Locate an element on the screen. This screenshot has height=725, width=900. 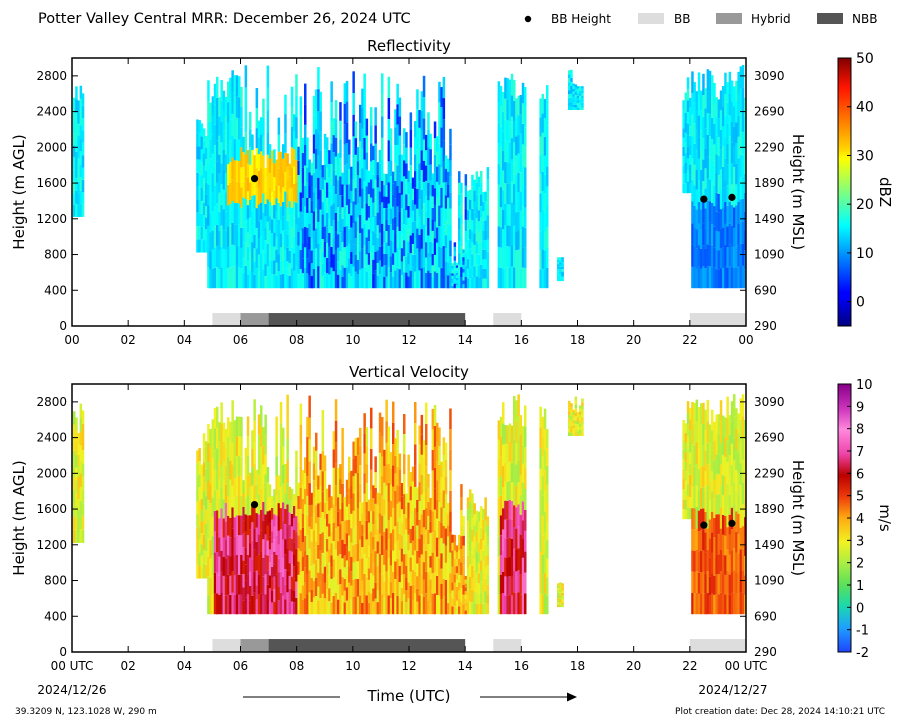
colorbar-tick-label: 7 is located at coordinates (860, 452).